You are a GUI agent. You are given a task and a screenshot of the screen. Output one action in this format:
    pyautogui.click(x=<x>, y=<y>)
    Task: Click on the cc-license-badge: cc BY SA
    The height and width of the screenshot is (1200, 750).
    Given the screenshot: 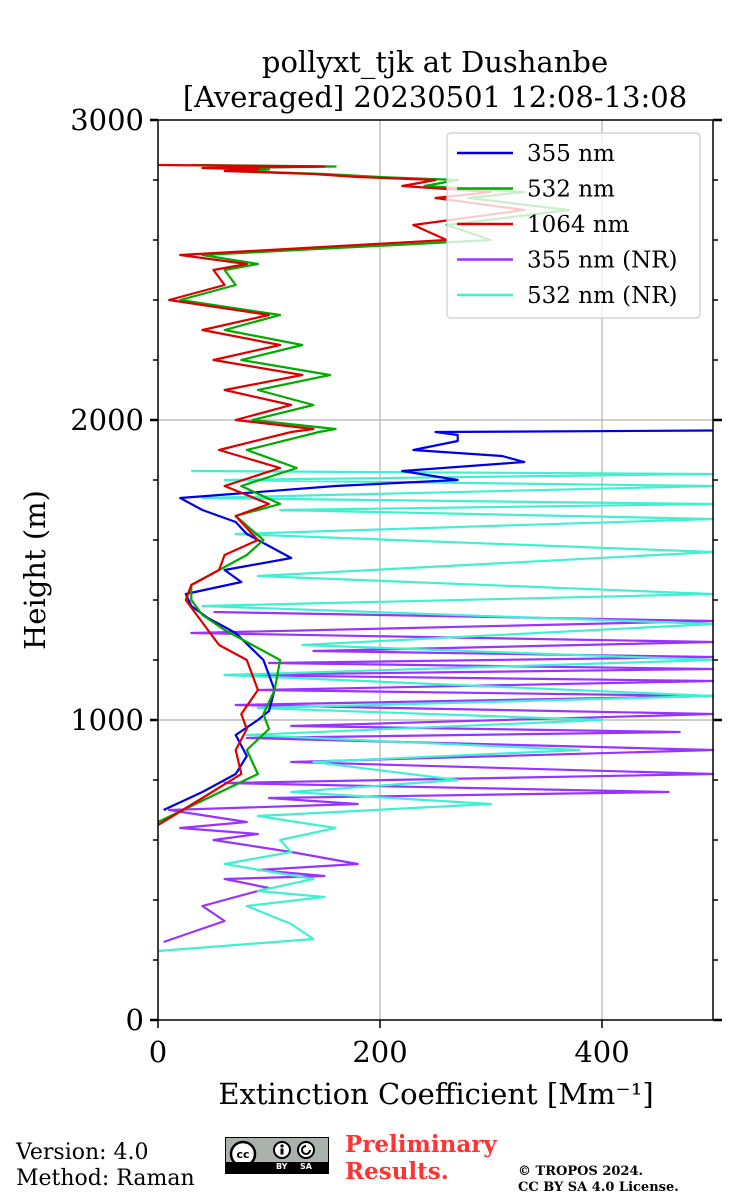 What is the action you would take?
    pyautogui.click(x=277, y=1155)
    